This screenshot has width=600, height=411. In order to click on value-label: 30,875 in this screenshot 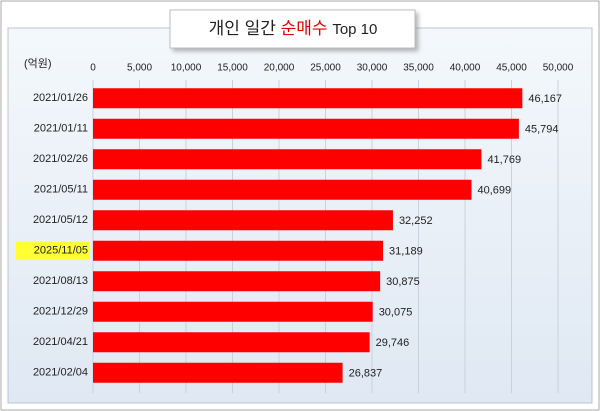, I will do `click(403, 282)`.